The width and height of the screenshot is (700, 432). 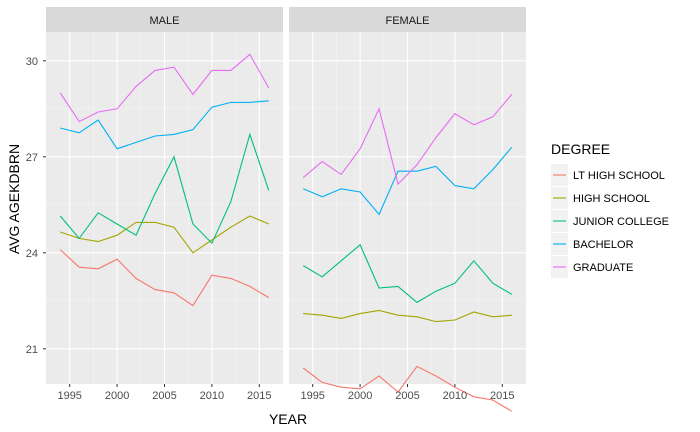 I want to click on facet-strip-label: MALE, so click(x=165, y=21).